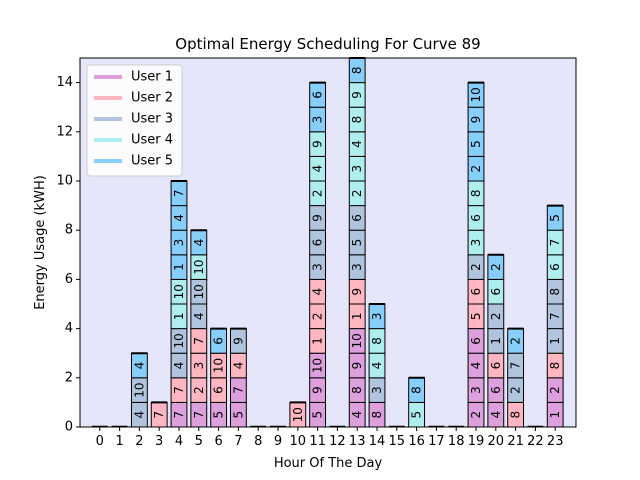  Describe the element at coordinates (64, 82) in the screenshot. I see `y-tick-label: 14` at that location.